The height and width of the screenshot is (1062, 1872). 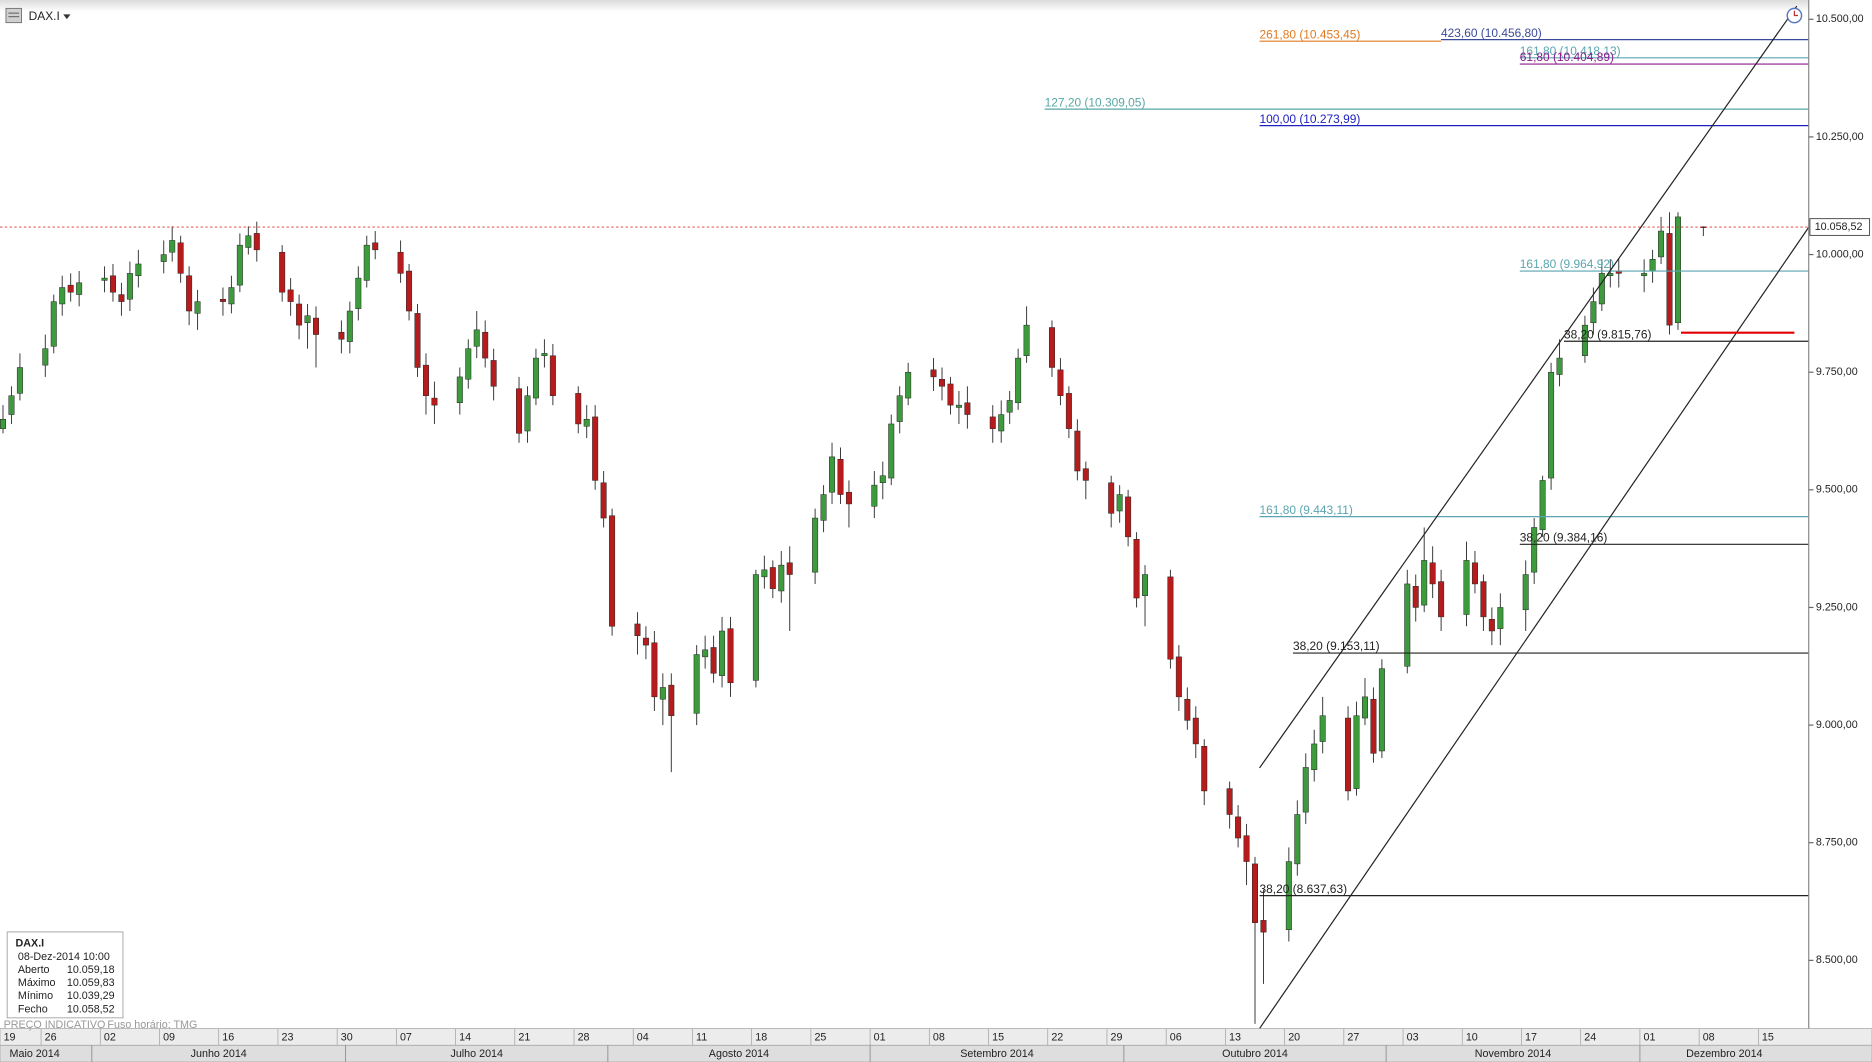 What do you see at coordinates (584, 1037) in the screenshot?
I see `x-tick-label: 28` at bounding box center [584, 1037].